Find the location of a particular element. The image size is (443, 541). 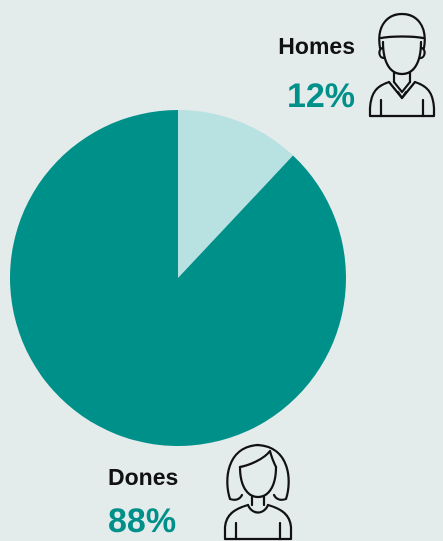

dones-label: Dones is located at coordinates (143, 477).